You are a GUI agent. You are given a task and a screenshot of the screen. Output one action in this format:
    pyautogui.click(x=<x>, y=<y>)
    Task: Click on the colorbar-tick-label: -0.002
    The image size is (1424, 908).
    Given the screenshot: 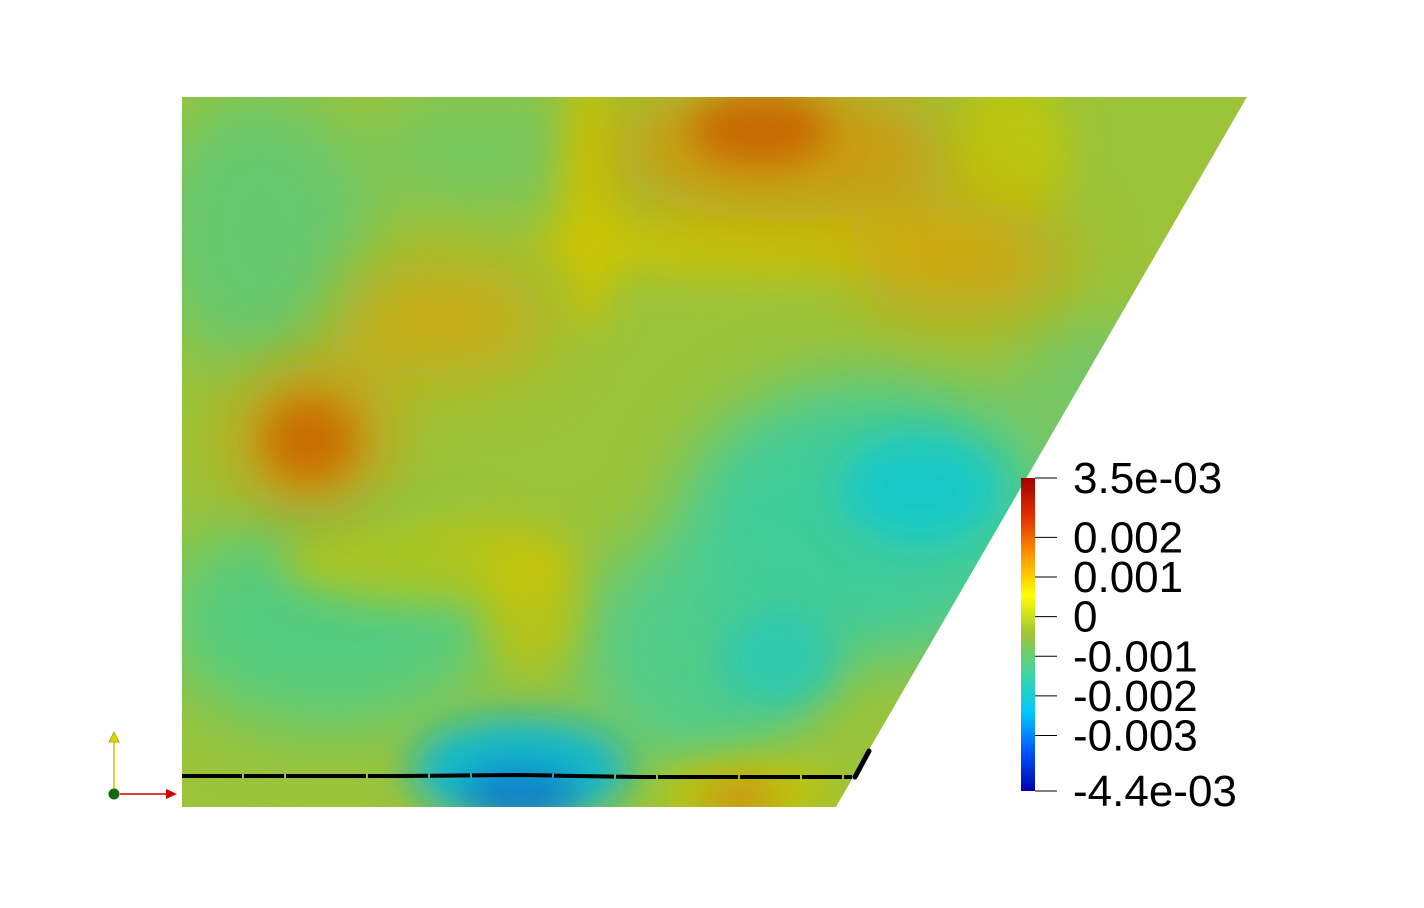 What is the action you would take?
    pyautogui.click(x=1135, y=696)
    